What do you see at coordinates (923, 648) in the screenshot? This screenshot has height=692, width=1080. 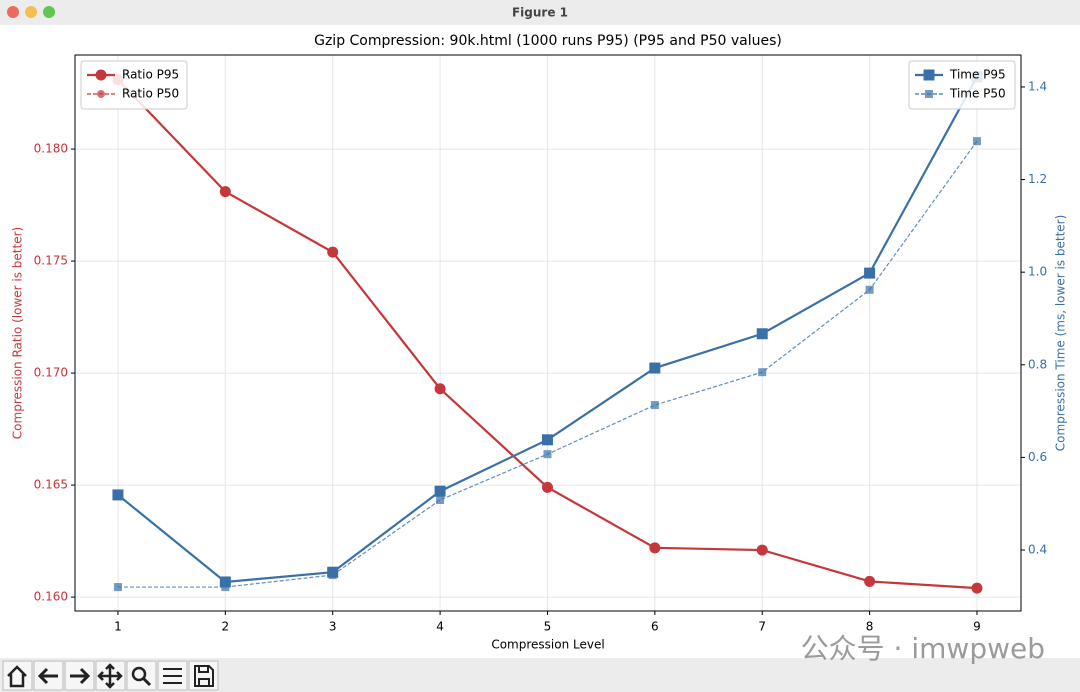 I see `watermark: 公众号 · imwpweb` at bounding box center [923, 648].